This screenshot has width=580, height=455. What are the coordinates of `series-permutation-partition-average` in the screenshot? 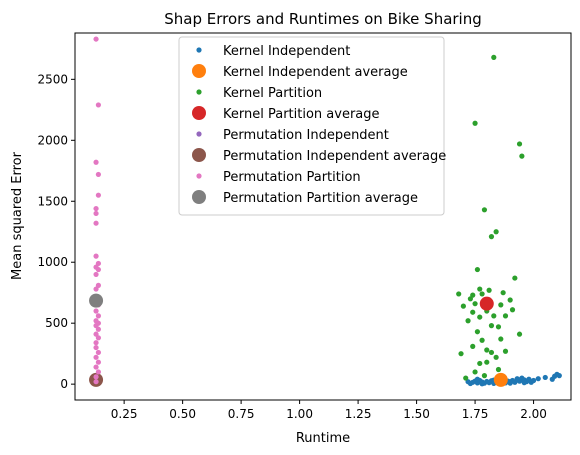 It's located at (96, 300).